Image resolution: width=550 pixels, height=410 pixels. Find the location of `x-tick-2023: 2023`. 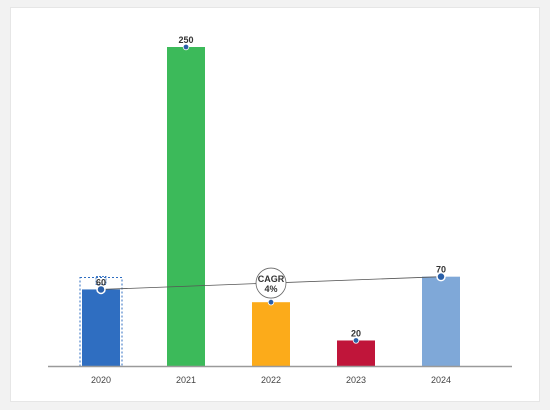

x-tick-2023: 2023 is located at coordinates (356, 380).